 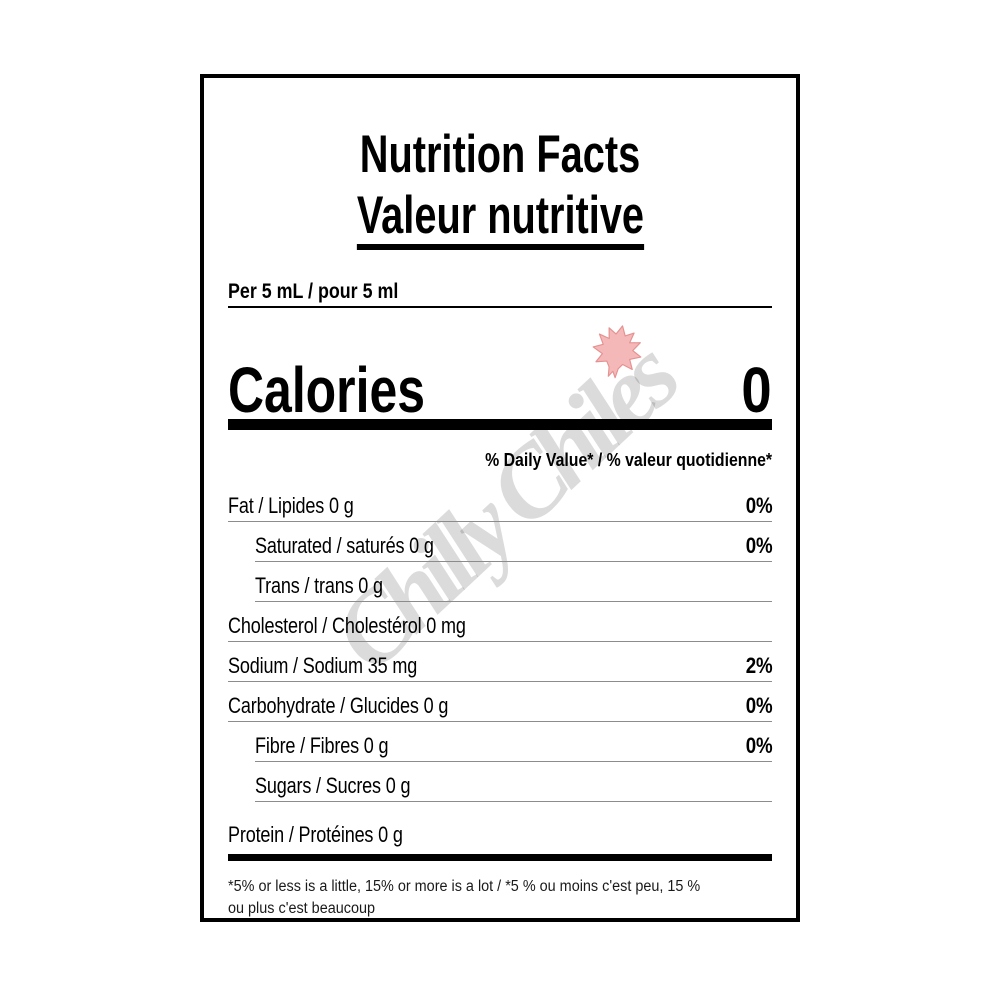 I want to click on nutrient-name: Saturated / saturés 0 g, so click(x=344, y=546).